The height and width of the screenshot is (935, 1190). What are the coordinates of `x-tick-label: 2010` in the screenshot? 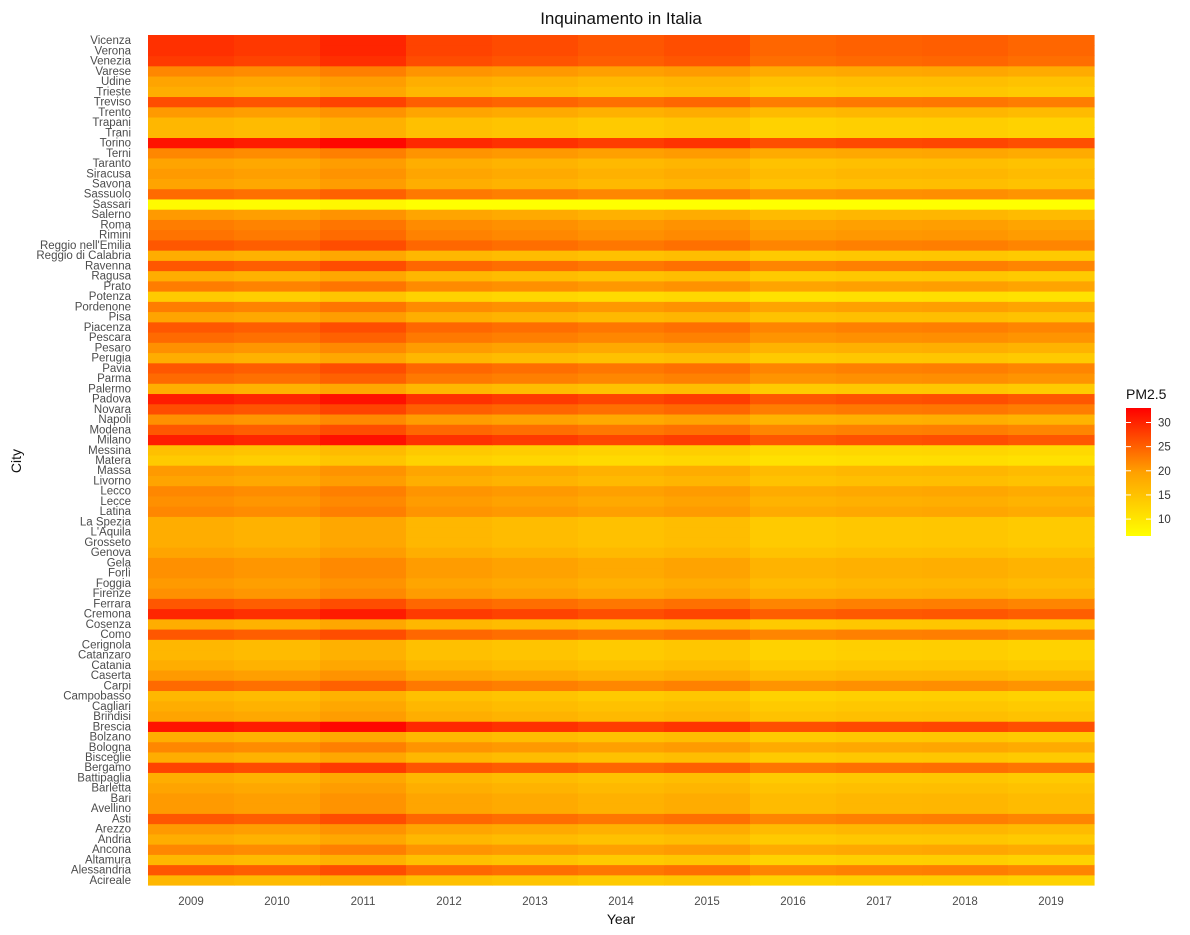 It's located at (277, 902).